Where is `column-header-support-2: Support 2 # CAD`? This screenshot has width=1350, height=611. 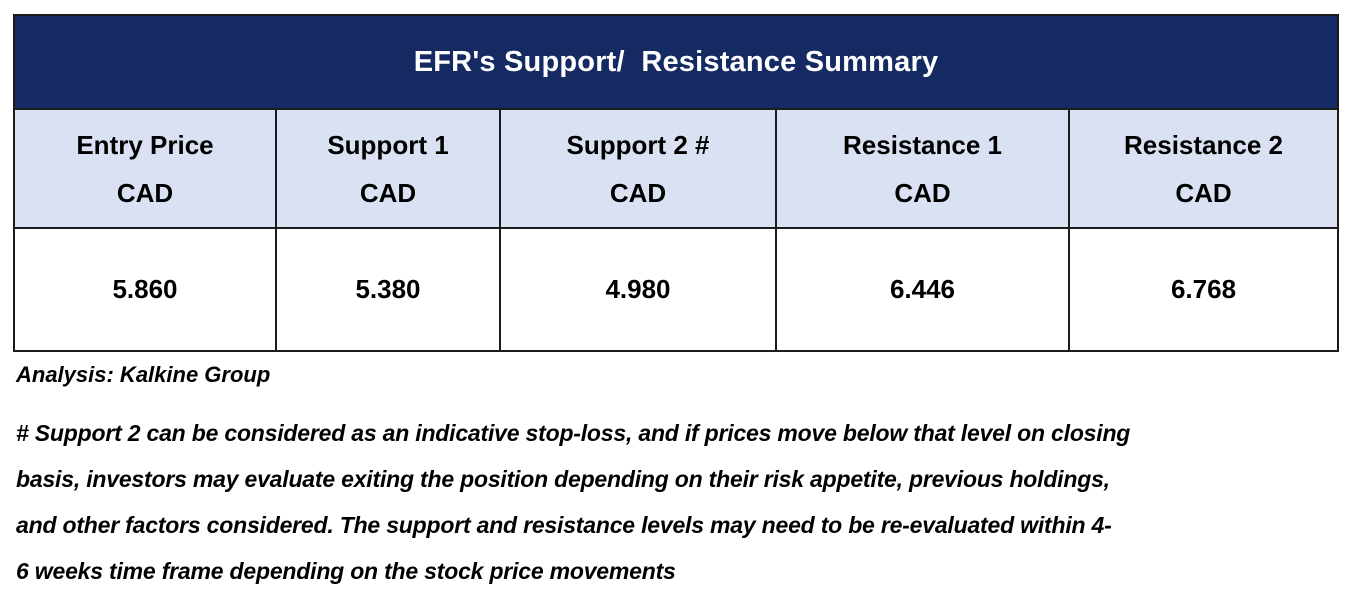
column-header-support-2: Support 2 # CAD is located at coordinates (638, 168).